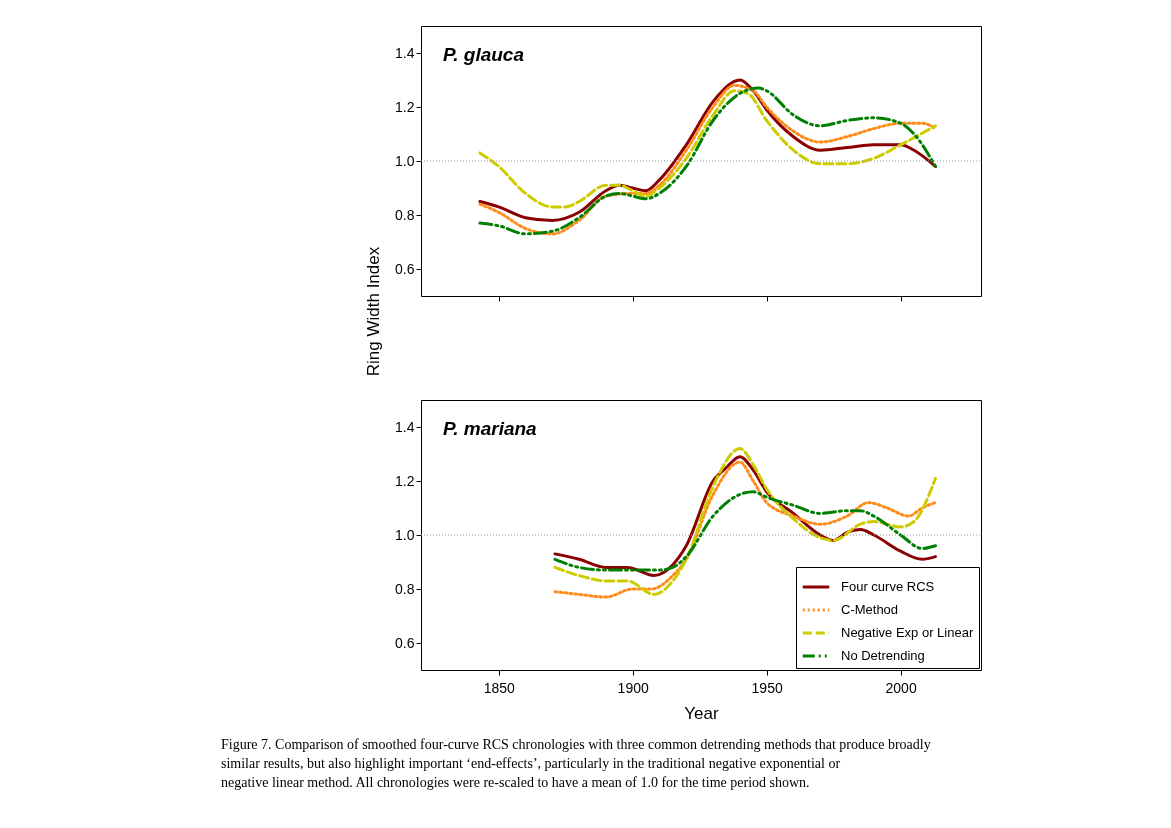 The image size is (1171, 828). I want to click on x-tick-label: 1950, so click(767, 687).